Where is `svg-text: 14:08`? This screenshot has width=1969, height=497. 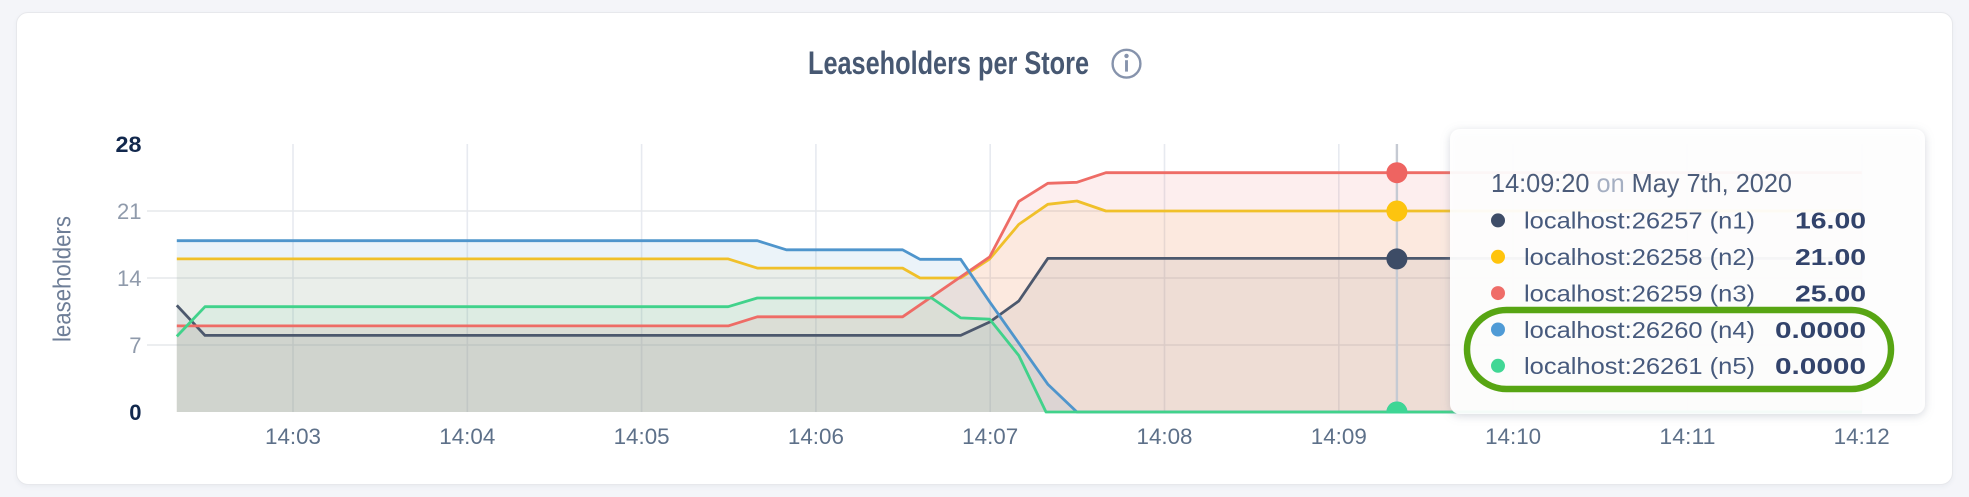
svg-text: 14:08 is located at coordinates (1165, 436).